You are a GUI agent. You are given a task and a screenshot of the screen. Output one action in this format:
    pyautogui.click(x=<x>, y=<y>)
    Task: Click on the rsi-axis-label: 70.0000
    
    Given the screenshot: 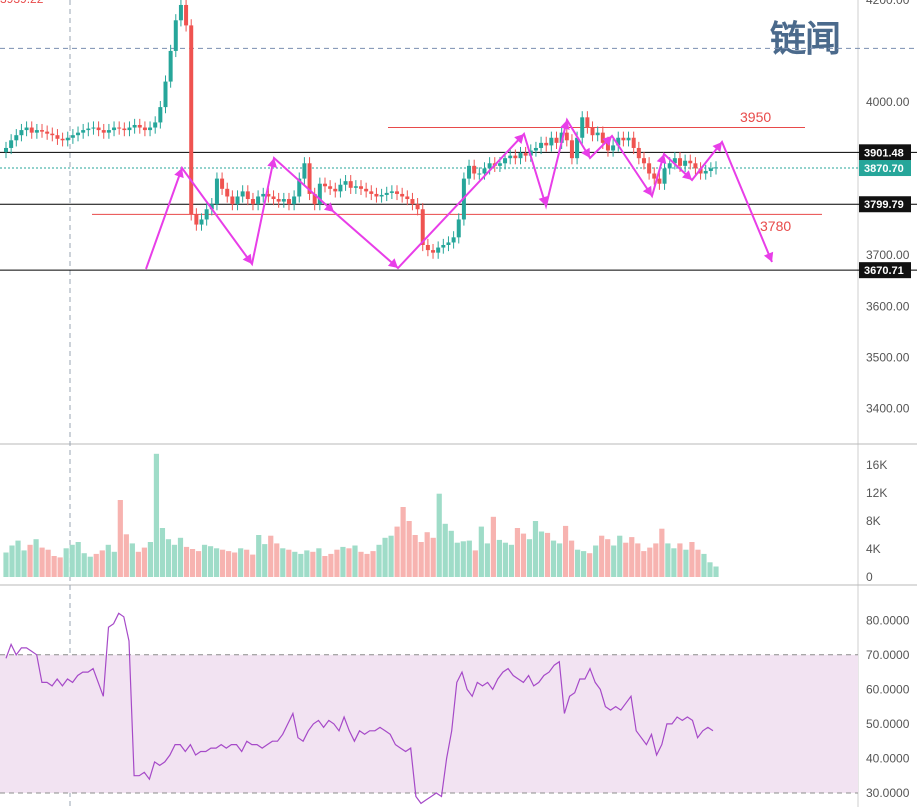 What is the action you would take?
    pyautogui.click(x=888, y=655)
    